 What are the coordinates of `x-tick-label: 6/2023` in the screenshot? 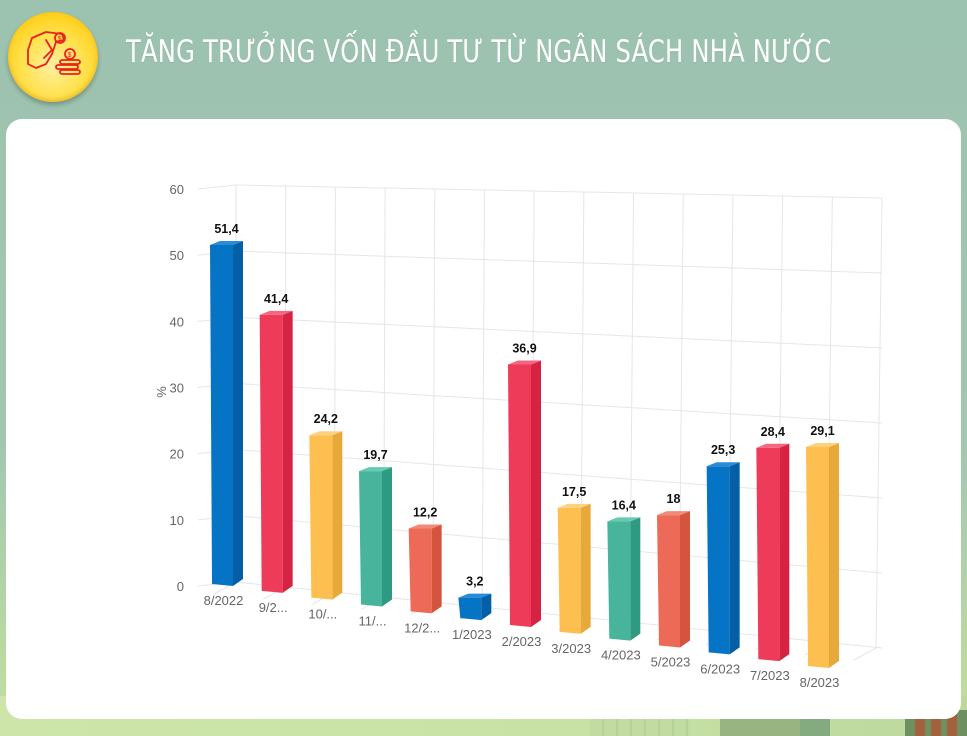 It's located at (720, 668).